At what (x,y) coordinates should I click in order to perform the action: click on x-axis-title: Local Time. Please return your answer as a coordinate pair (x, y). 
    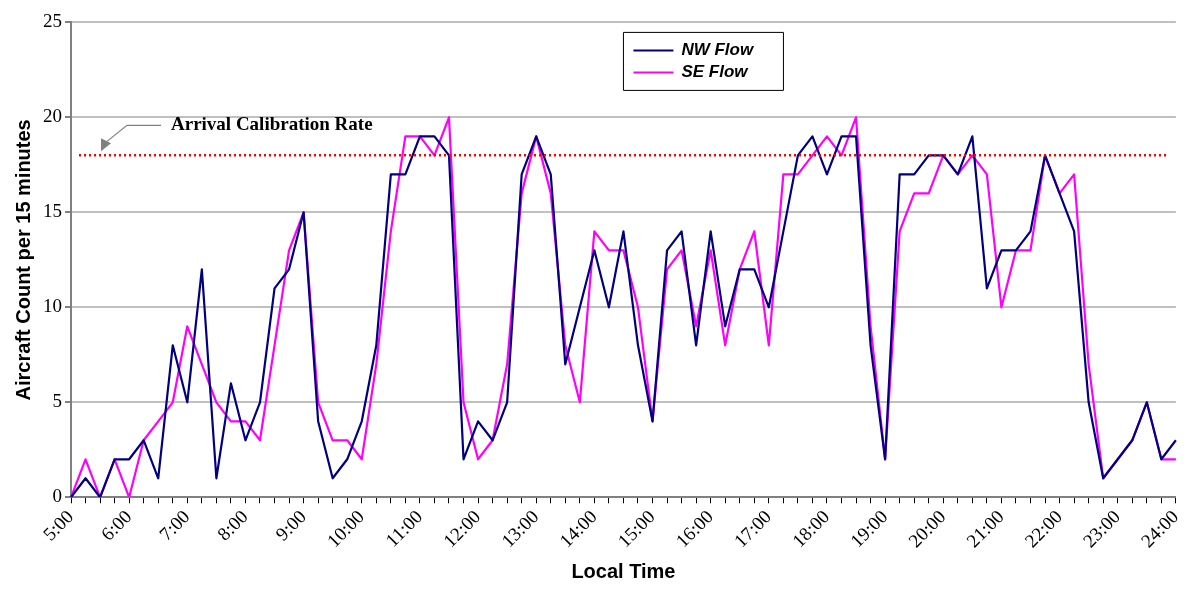
    Looking at the image, I should click on (623, 570).